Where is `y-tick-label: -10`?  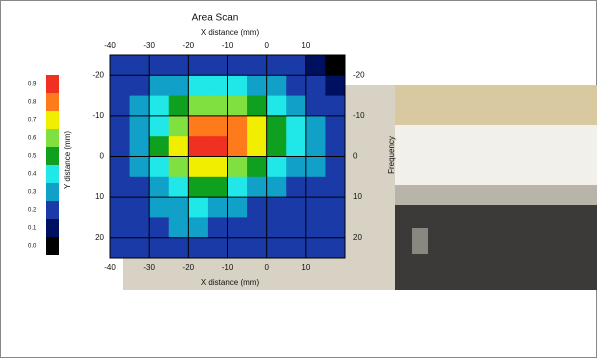 y-tick-label: -10 is located at coordinates (98, 115).